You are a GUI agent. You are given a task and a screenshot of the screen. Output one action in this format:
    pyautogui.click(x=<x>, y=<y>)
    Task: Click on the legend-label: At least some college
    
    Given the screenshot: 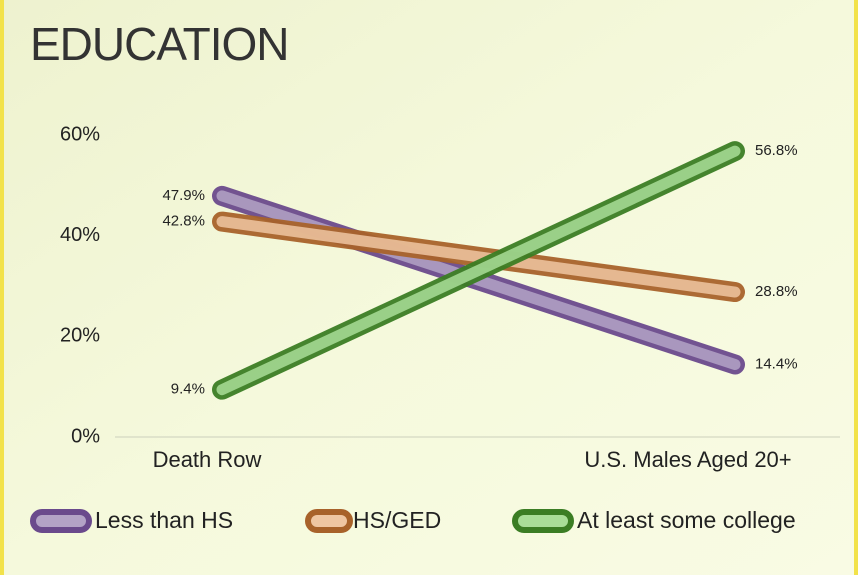 What is the action you would take?
    pyautogui.click(x=686, y=520)
    